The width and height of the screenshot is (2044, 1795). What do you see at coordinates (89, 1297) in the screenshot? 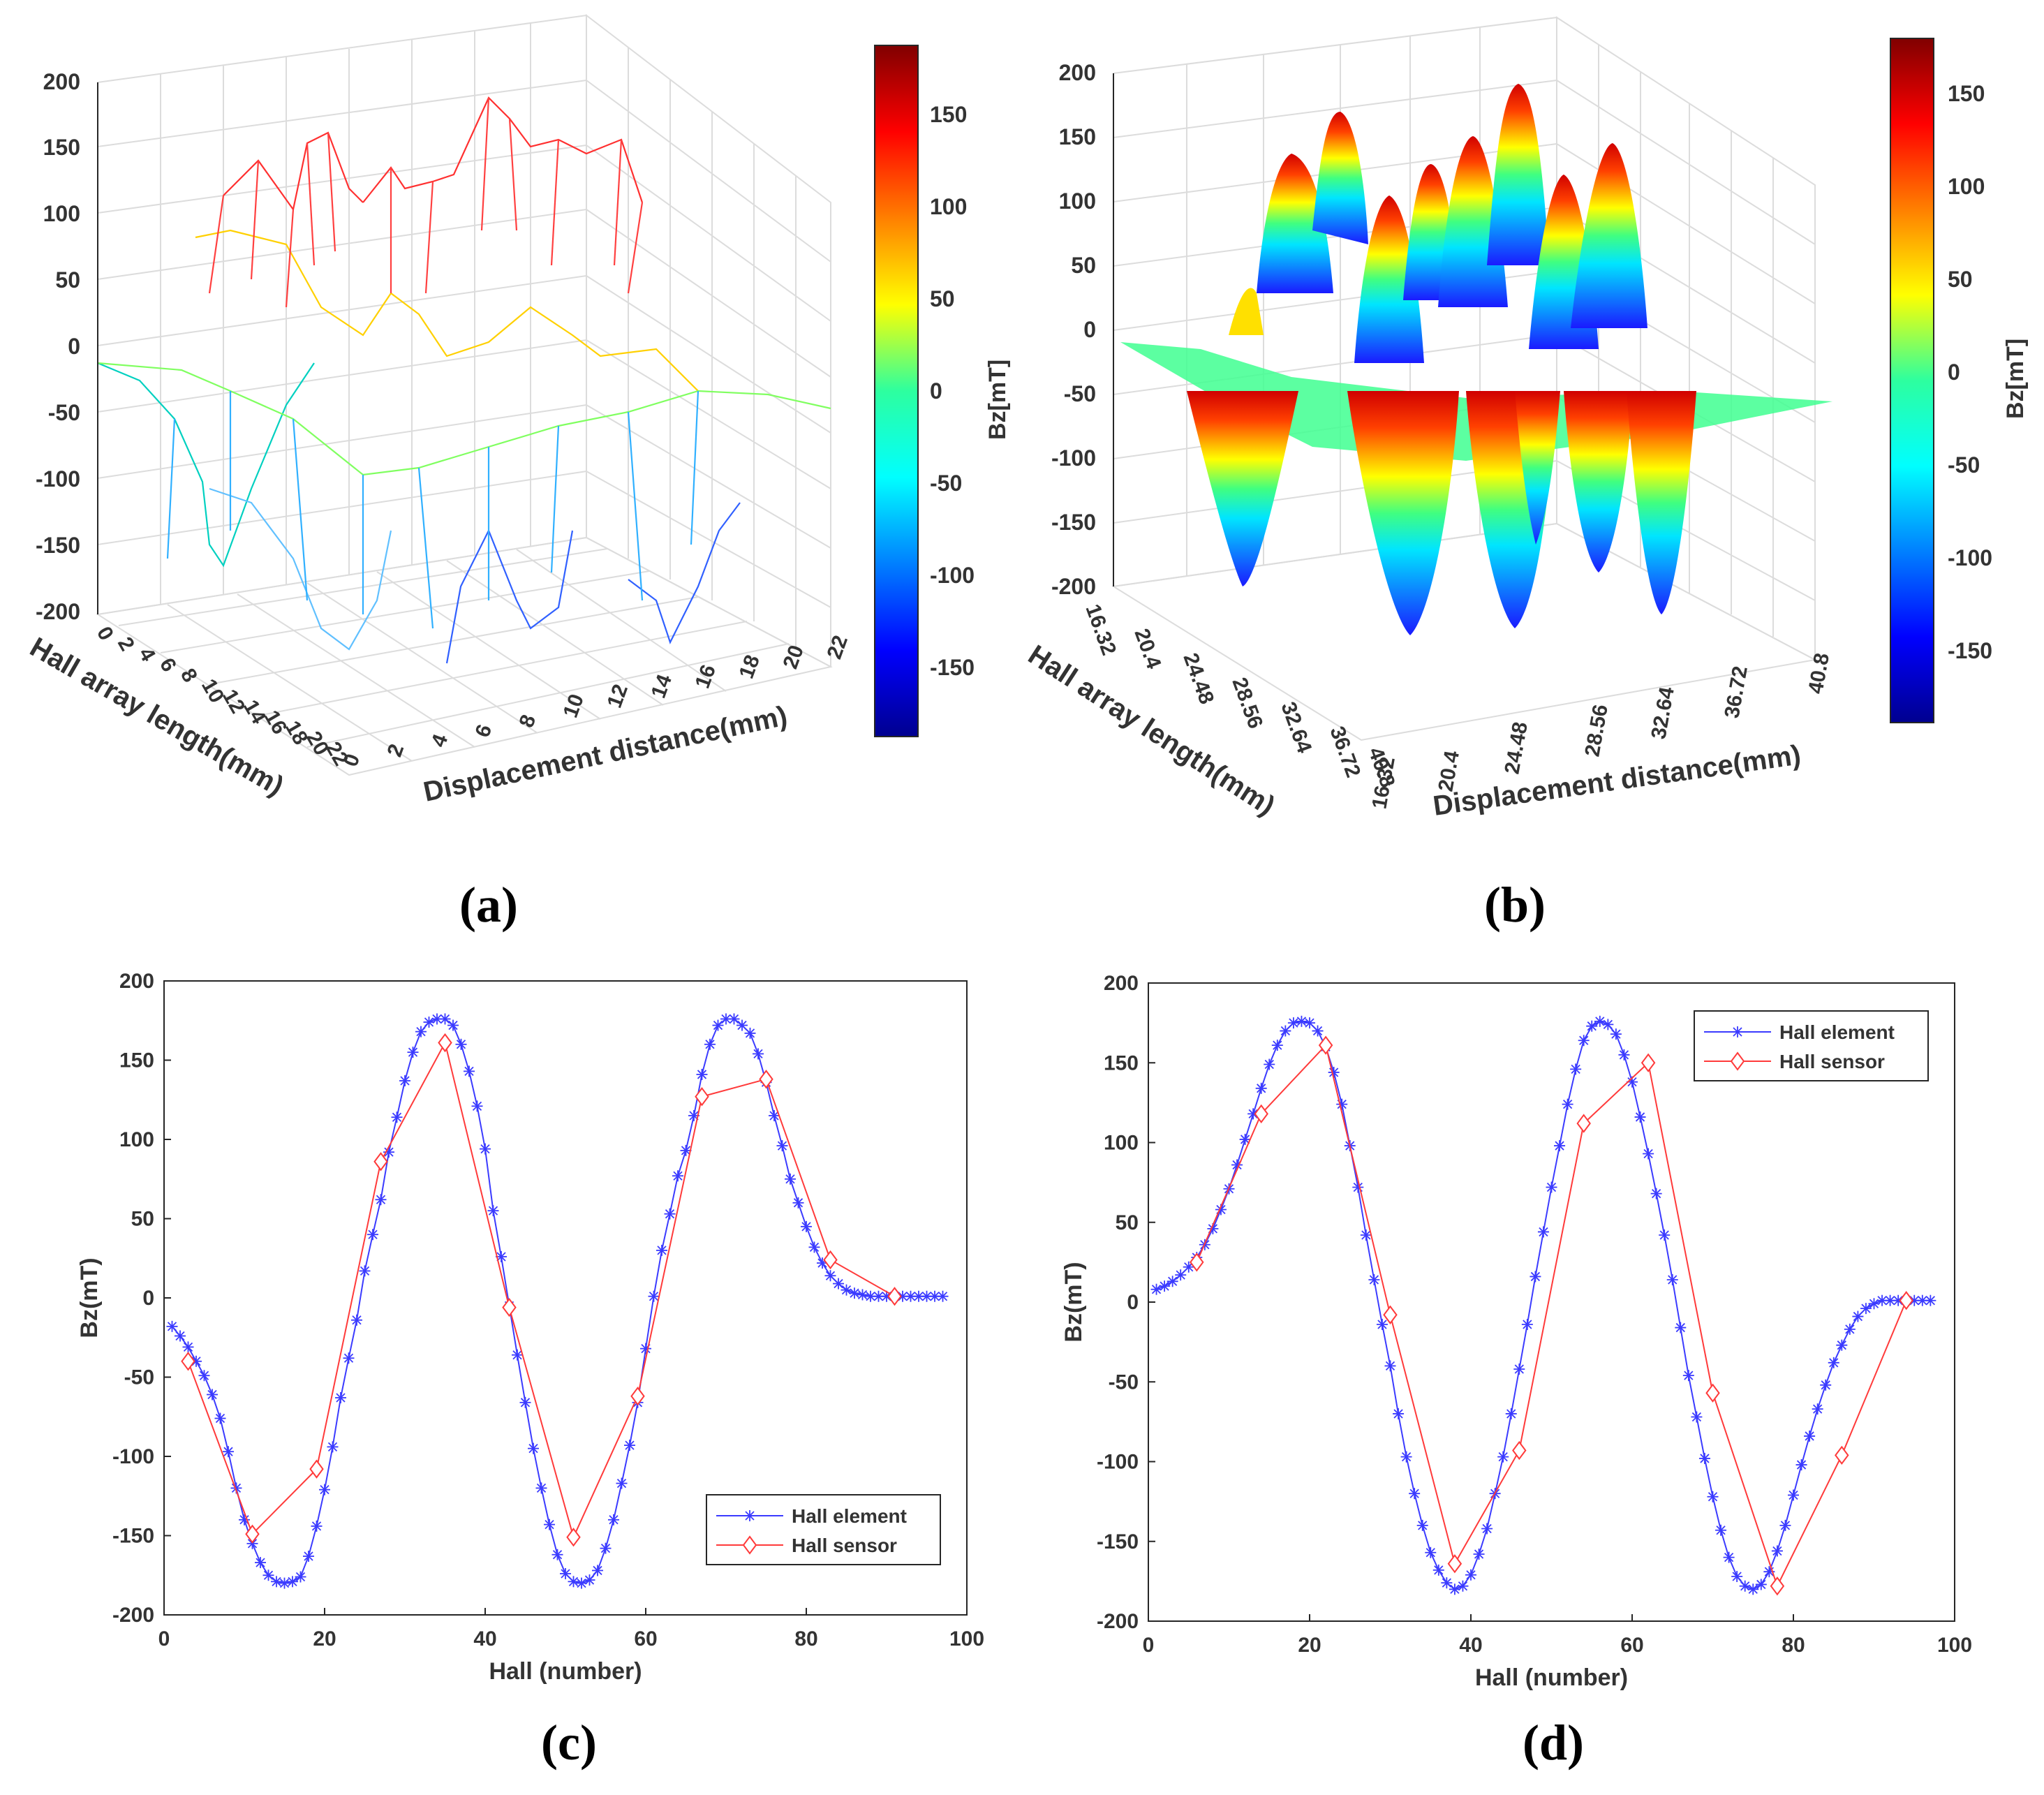
I see `y-axis-label: Bz(mT)` at bounding box center [89, 1297].